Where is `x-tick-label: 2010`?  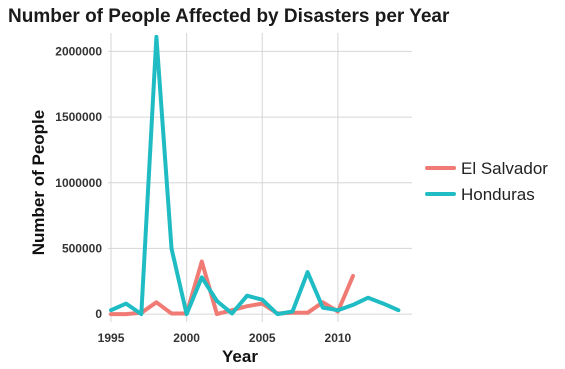
x-tick-label: 2010 is located at coordinates (338, 338).